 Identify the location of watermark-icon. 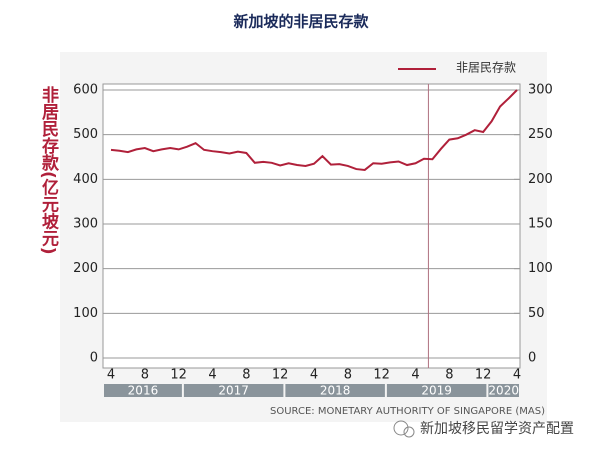
(404, 429).